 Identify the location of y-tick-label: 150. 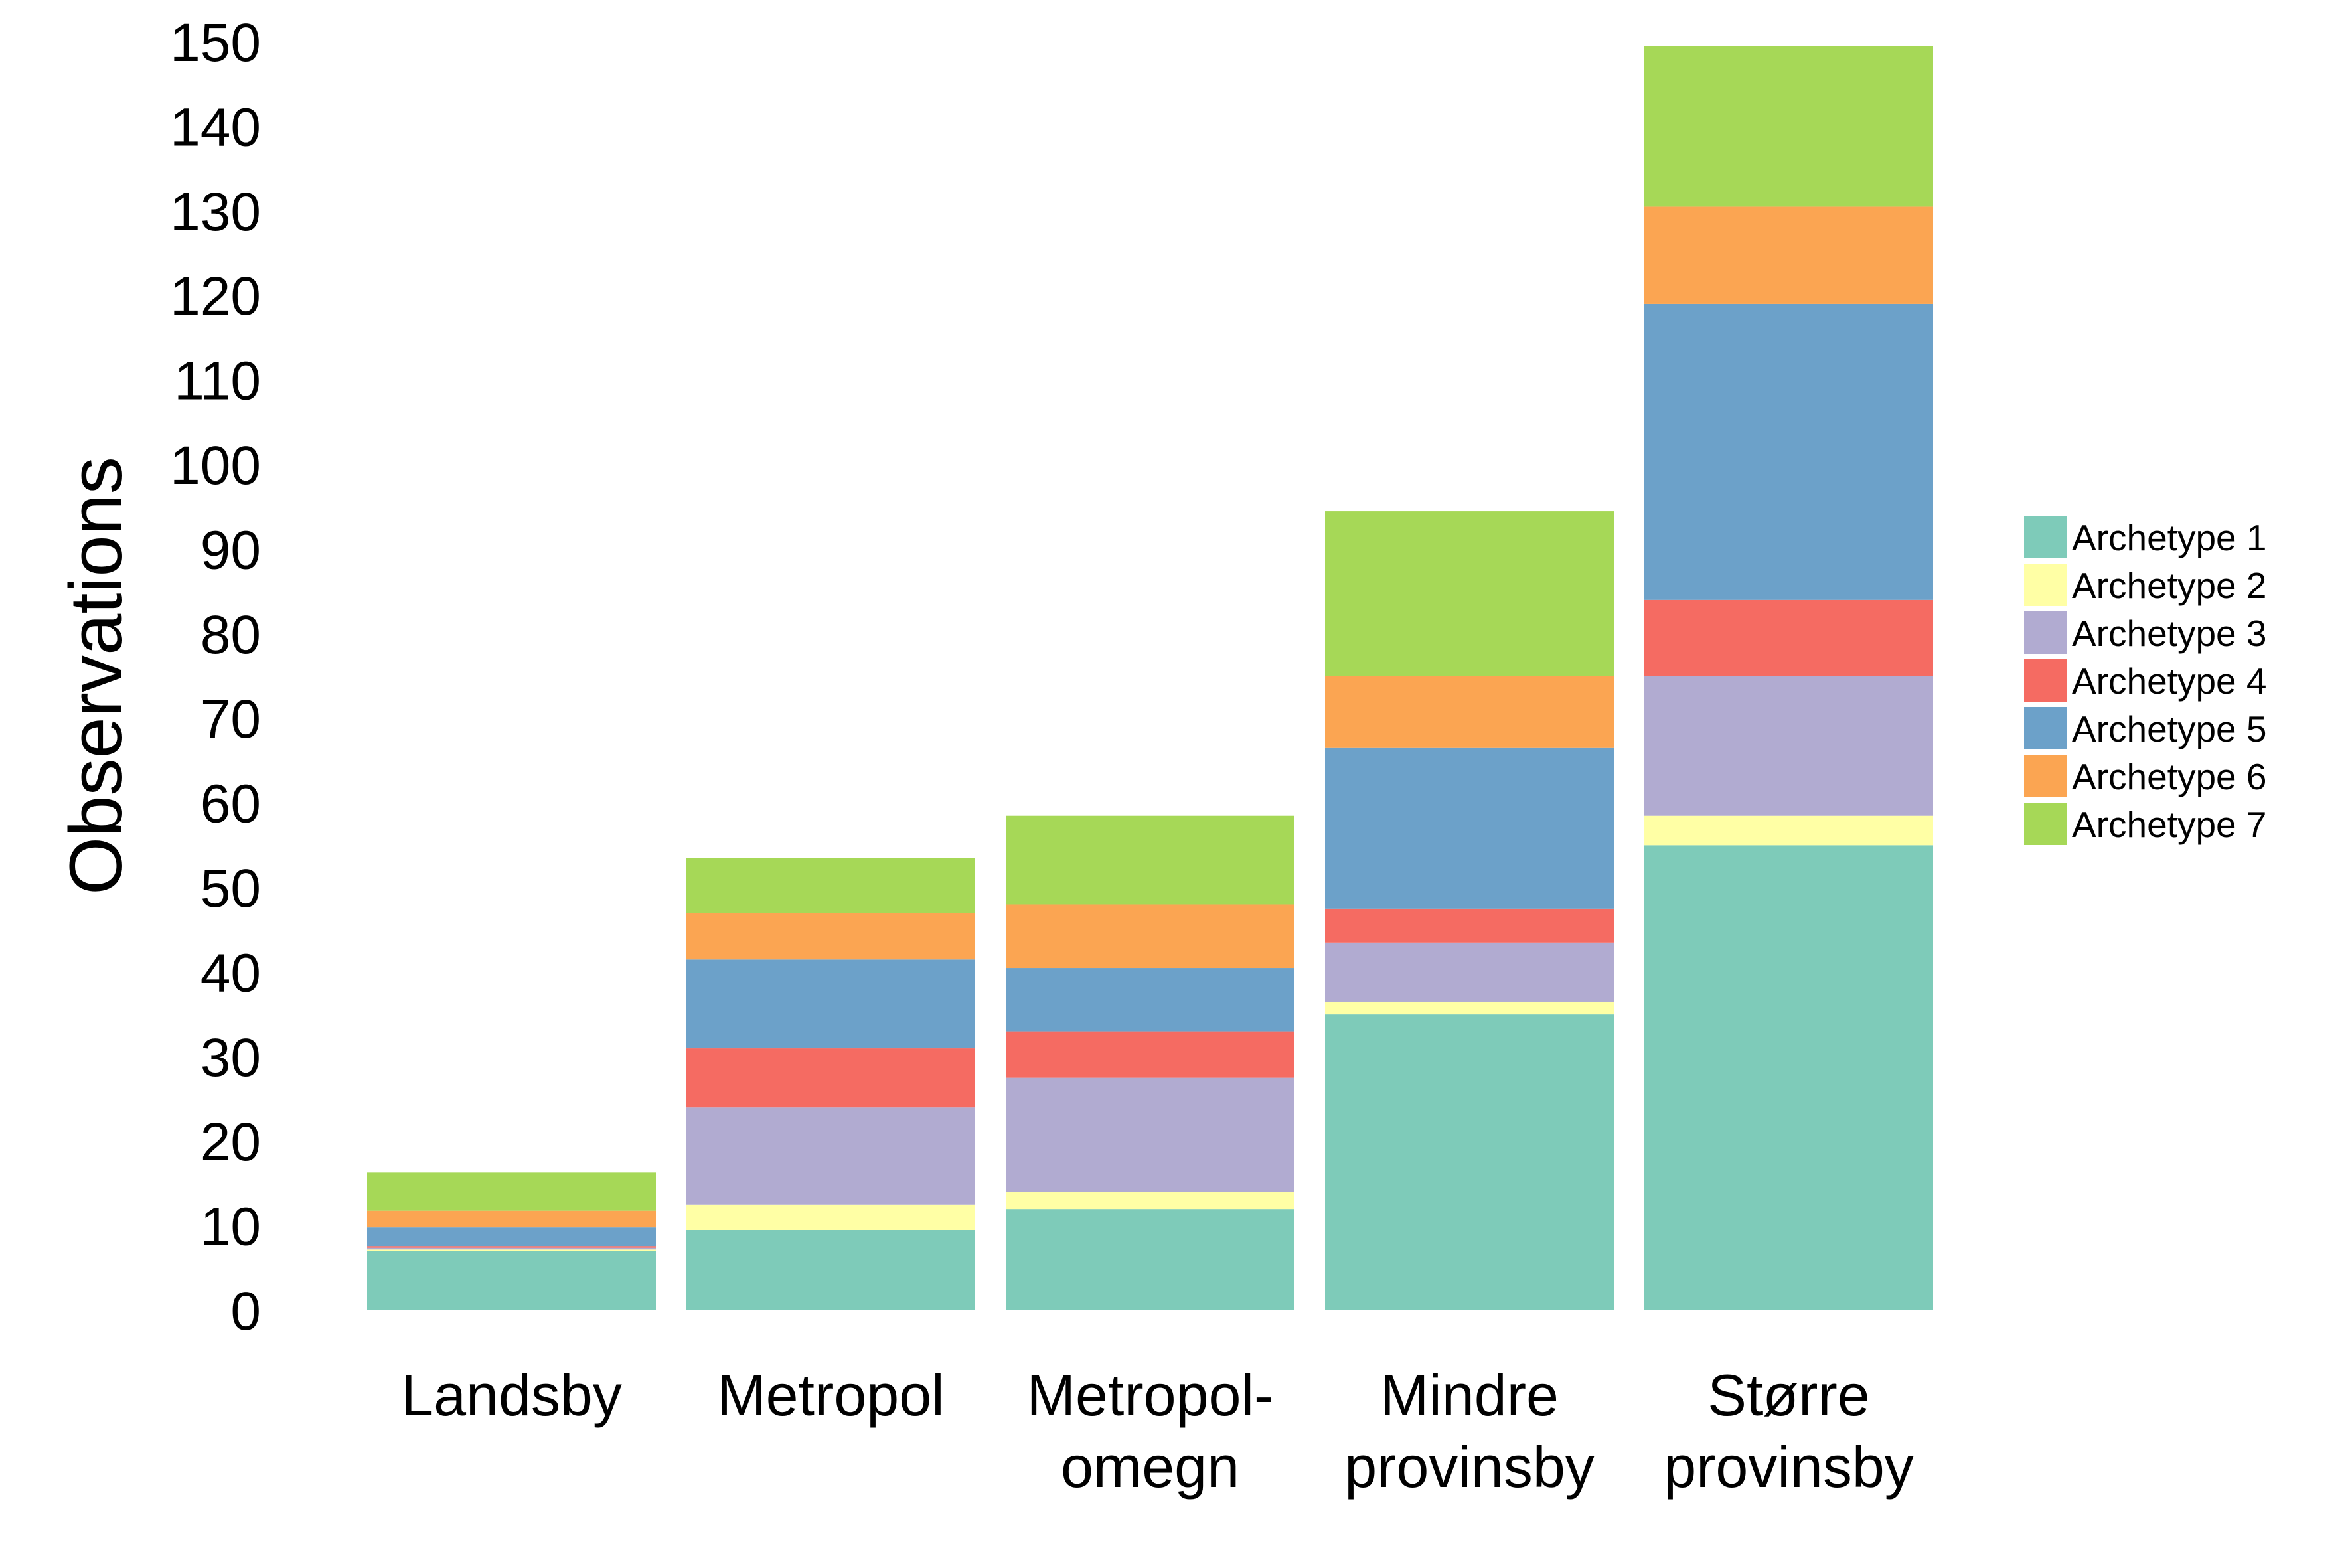
(216, 43).